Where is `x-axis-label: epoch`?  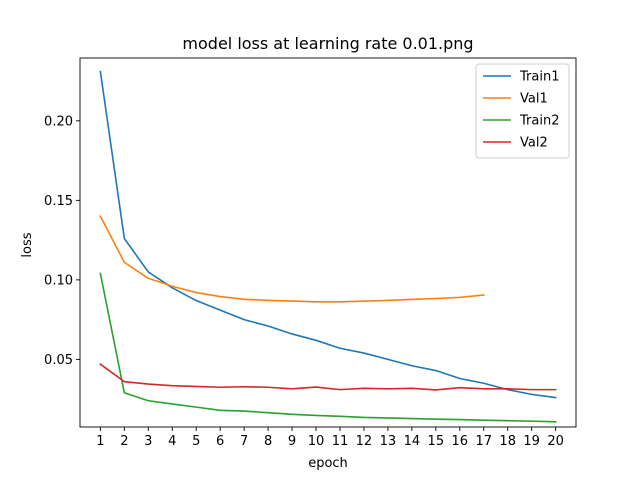
x-axis-label: epoch is located at coordinates (328, 463).